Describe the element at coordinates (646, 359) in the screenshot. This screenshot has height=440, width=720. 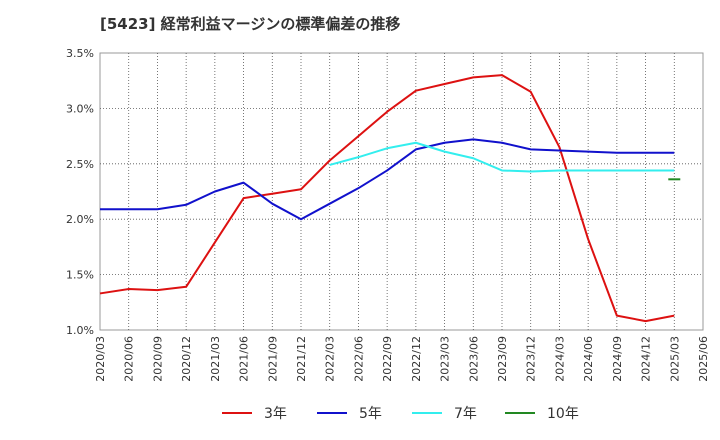
I see `x-tick-label: 2024/12` at that location.